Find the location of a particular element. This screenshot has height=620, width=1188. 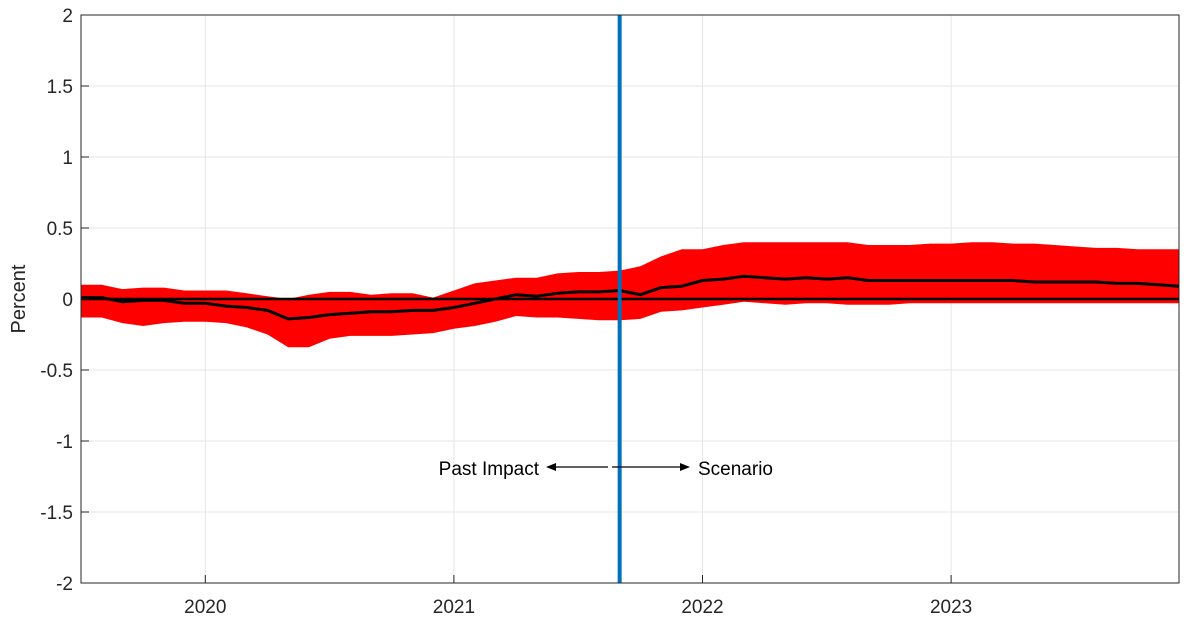

y-tick-label: -1.5 is located at coordinates (56, 513).